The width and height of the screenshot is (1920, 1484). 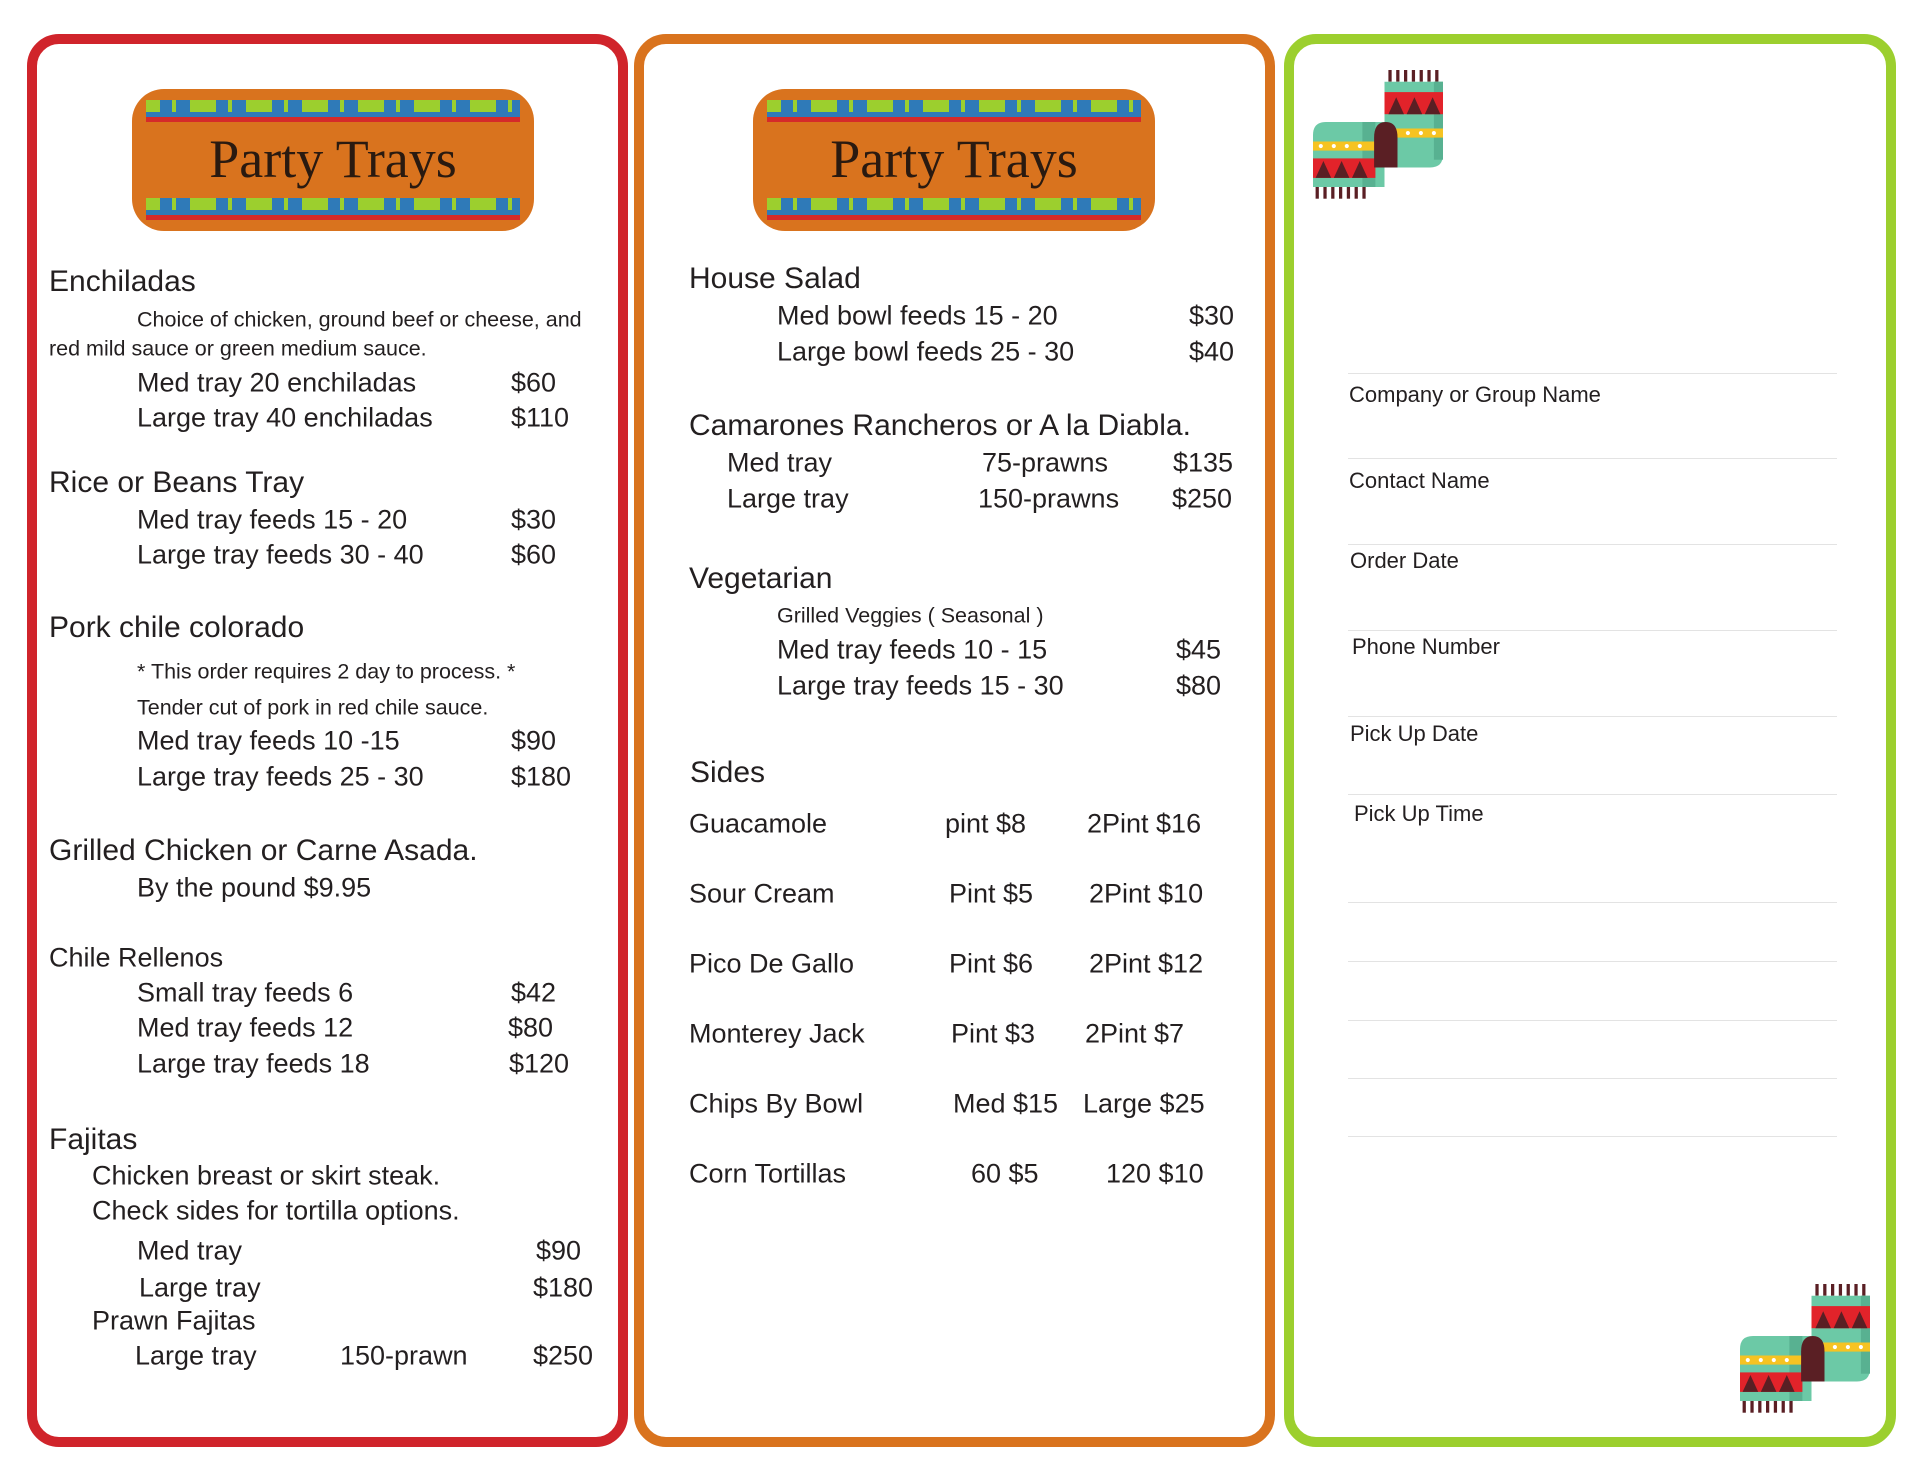 I want to click on description: Tender cut of pork in red chile sauce., so click(x=313, y=707).